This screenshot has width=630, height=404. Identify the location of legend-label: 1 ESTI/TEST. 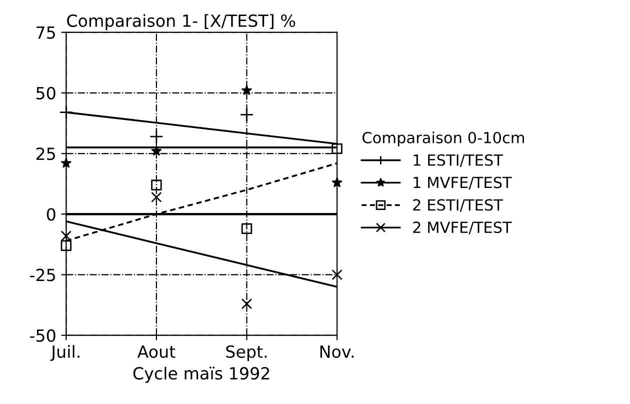
(459, 161).